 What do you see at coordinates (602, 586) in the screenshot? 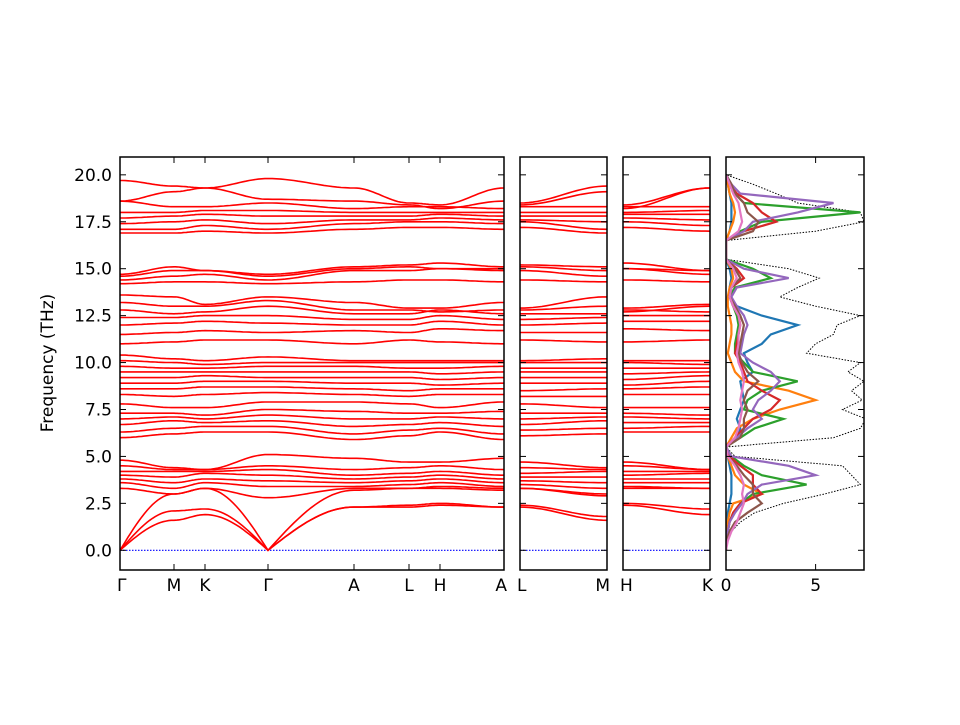
I see `kpoint-label: M` at bounding box center [602, 586].